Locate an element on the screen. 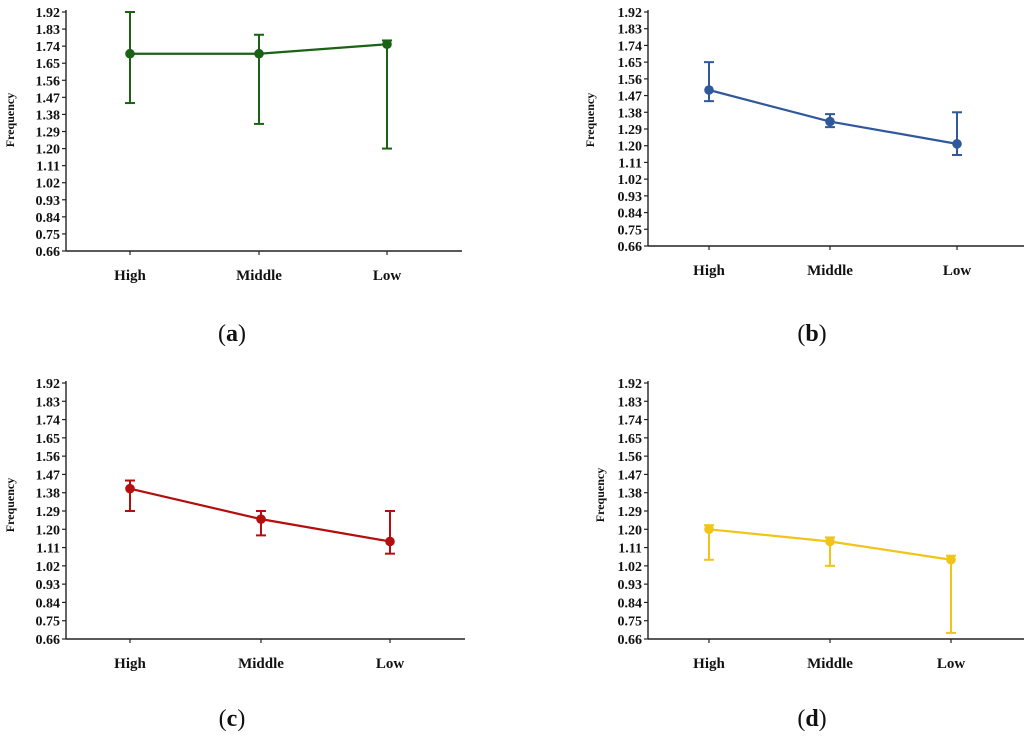  y-axis-title-b: Frequency is located at coordinates (590, 120).